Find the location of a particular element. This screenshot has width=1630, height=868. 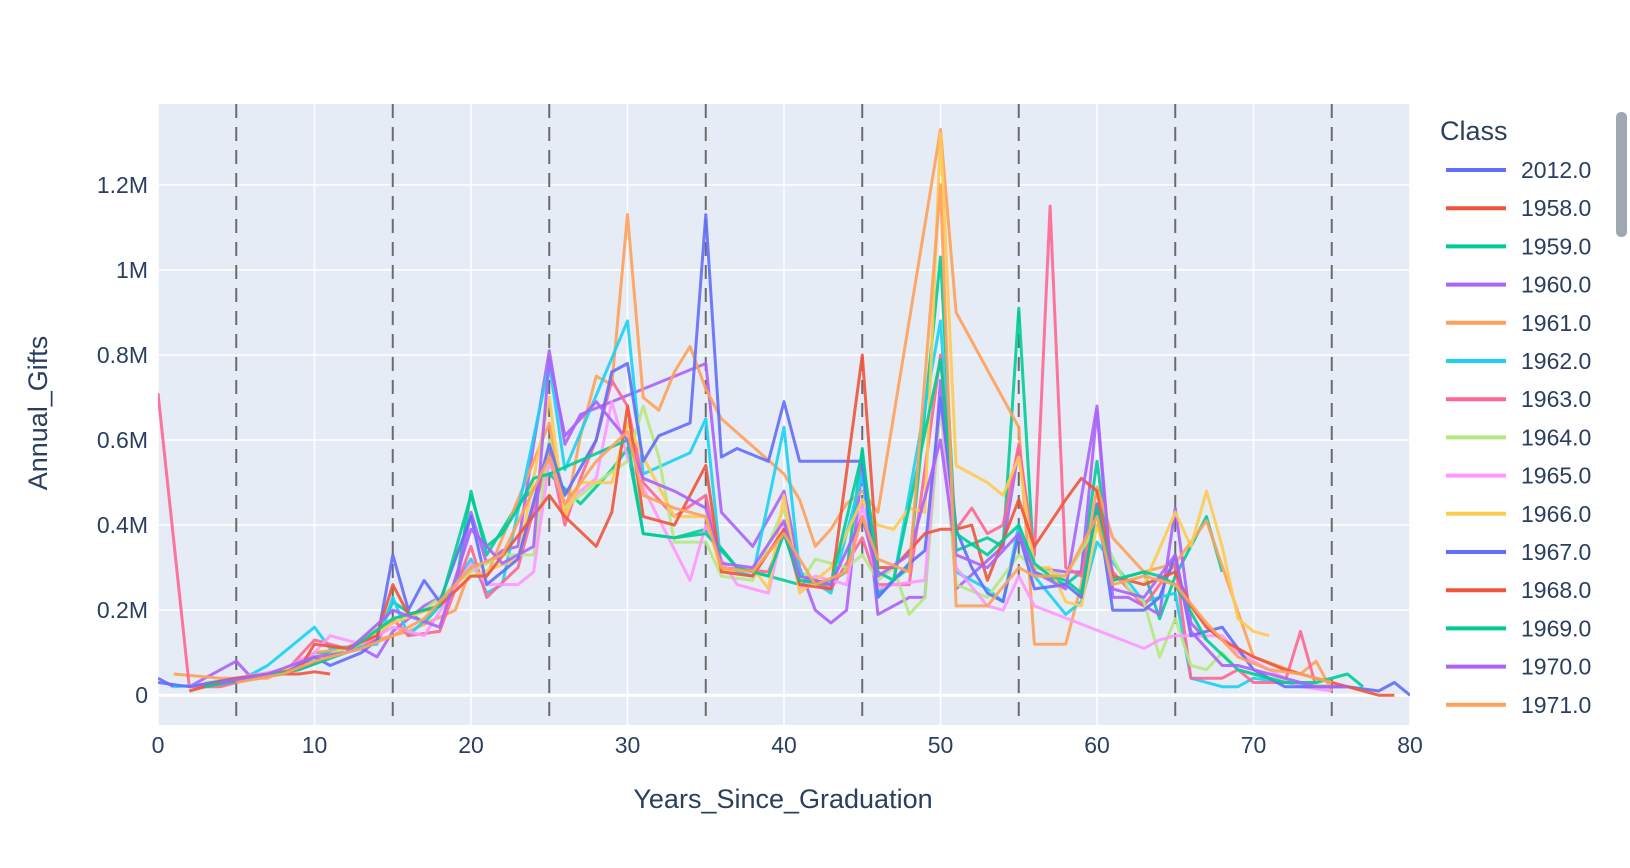

legend-label: 1967.0 is located at coordinates (1556, 552).